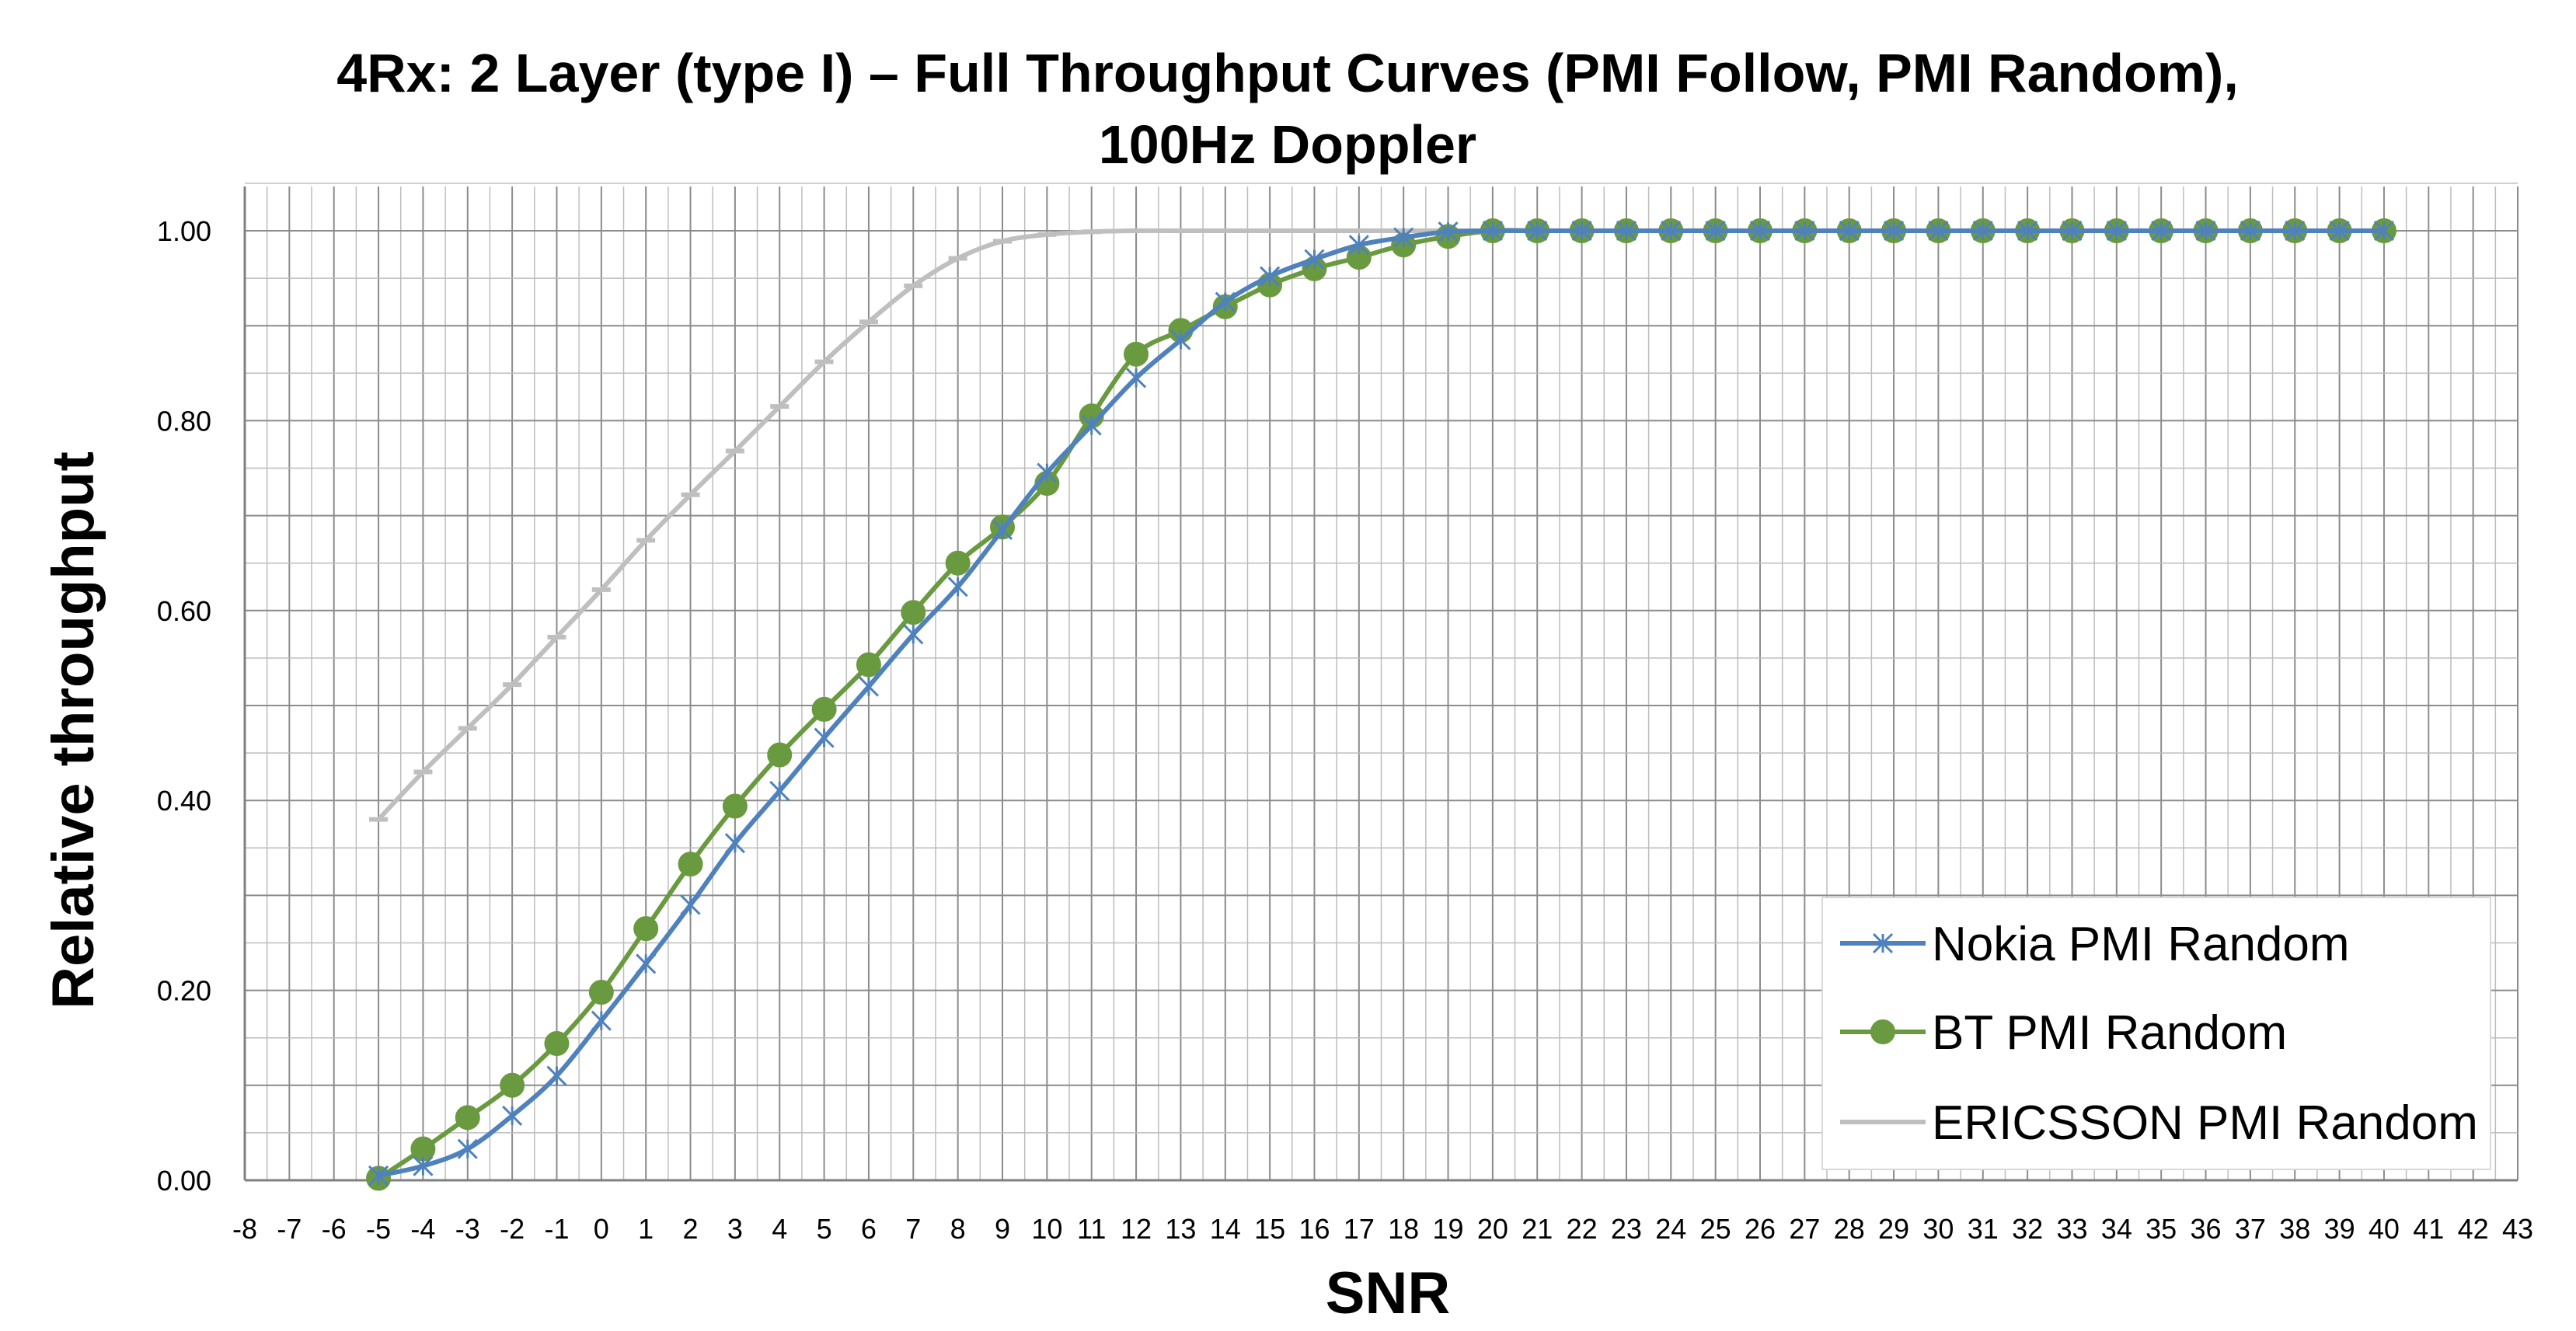  Describe the element at coordinates (73, 730) in the screenshot. I see `y-axis-label: Relative throughput` at that location.